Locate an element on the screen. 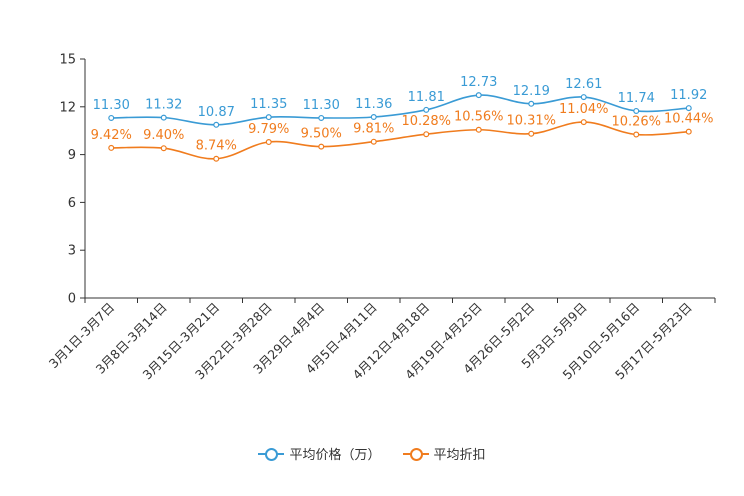 This screenshot has height=496, width=744. data-label: 9.81% is located at coordinates (373, 129).